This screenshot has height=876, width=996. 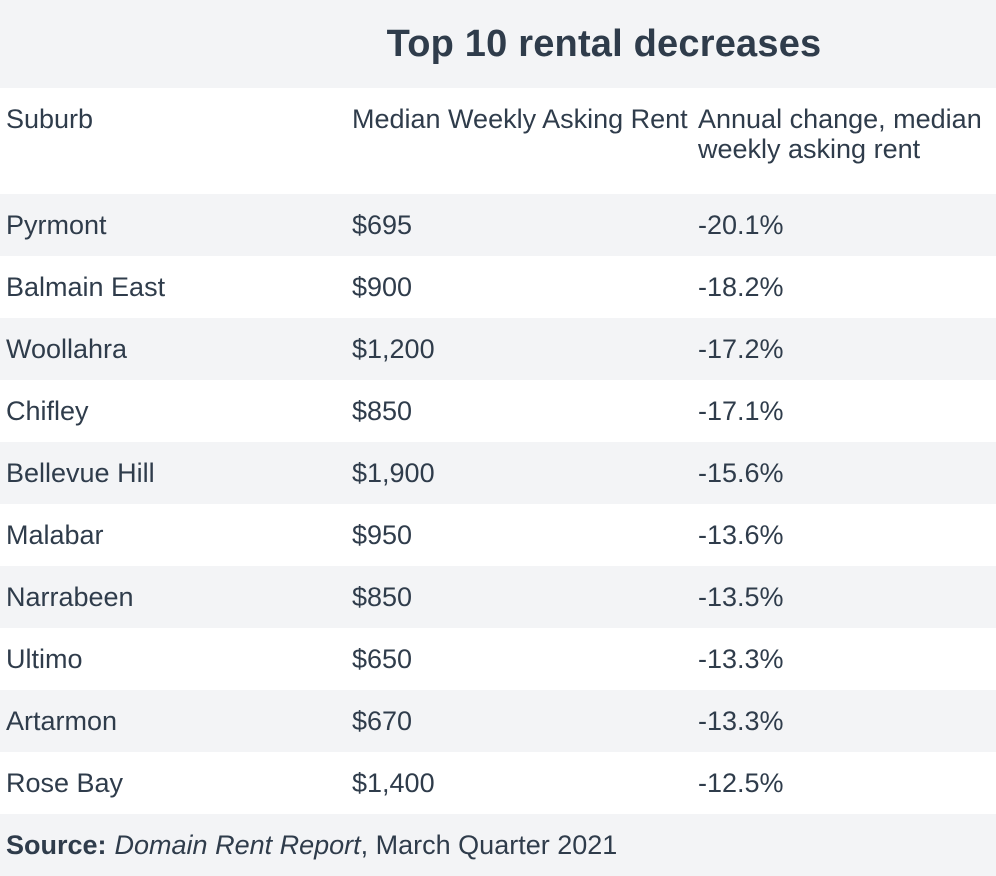 What do you see at coordinates (382, 534) in the screenshot?
I see `cell-median-rent: $950` at bounding box center [382, 534].